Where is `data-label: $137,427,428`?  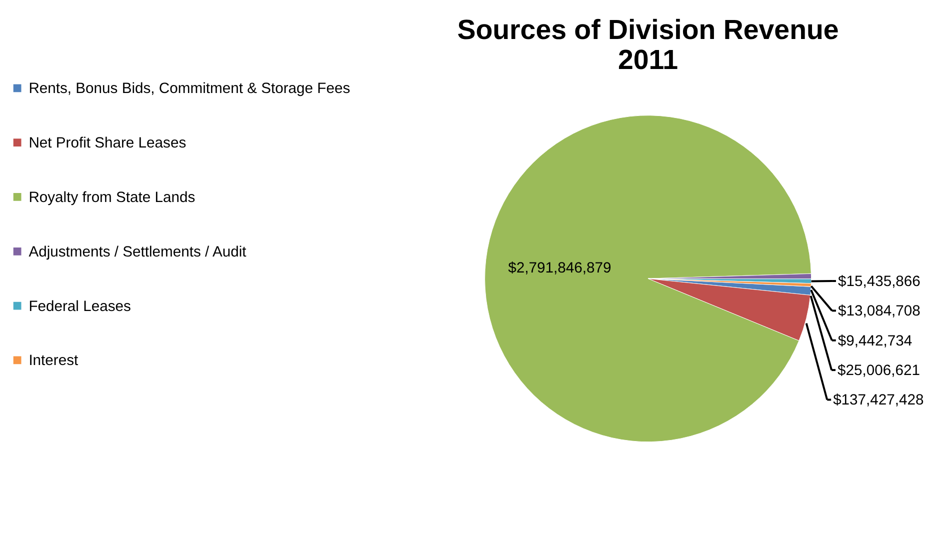 data-label: $137,427,428 is located at coordinates (878, 400).